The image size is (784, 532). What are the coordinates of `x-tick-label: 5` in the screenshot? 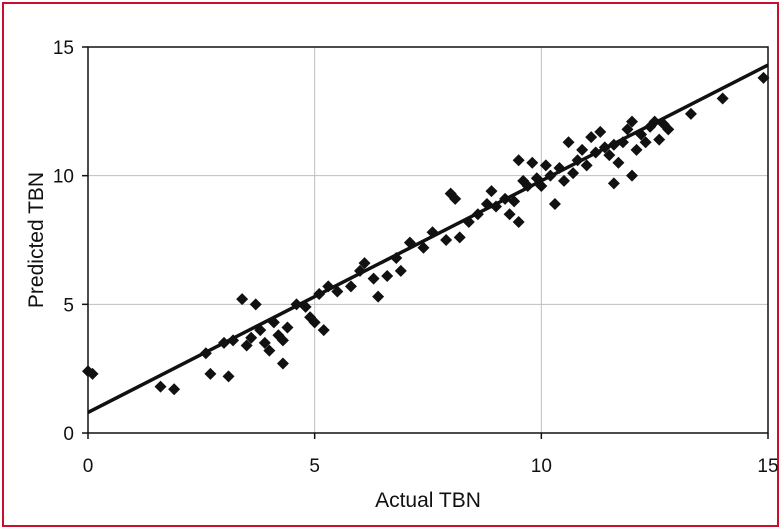 It's located at (314, 466).